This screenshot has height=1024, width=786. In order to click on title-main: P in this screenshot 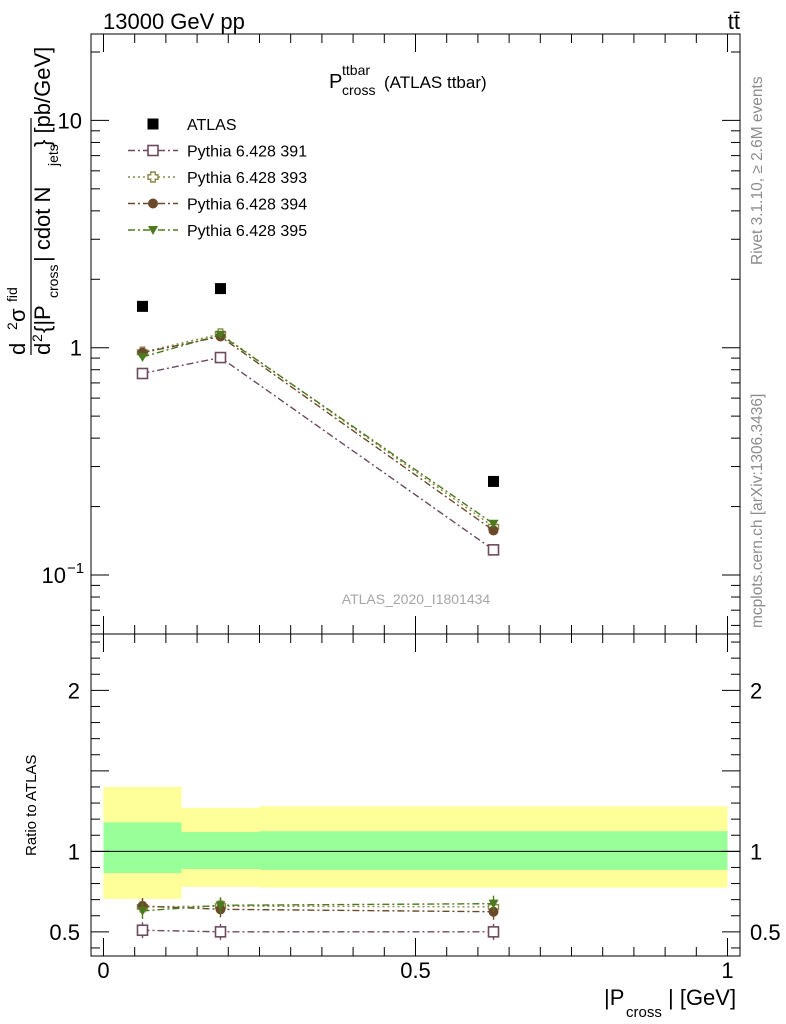, I will do `click(335, 82)`.